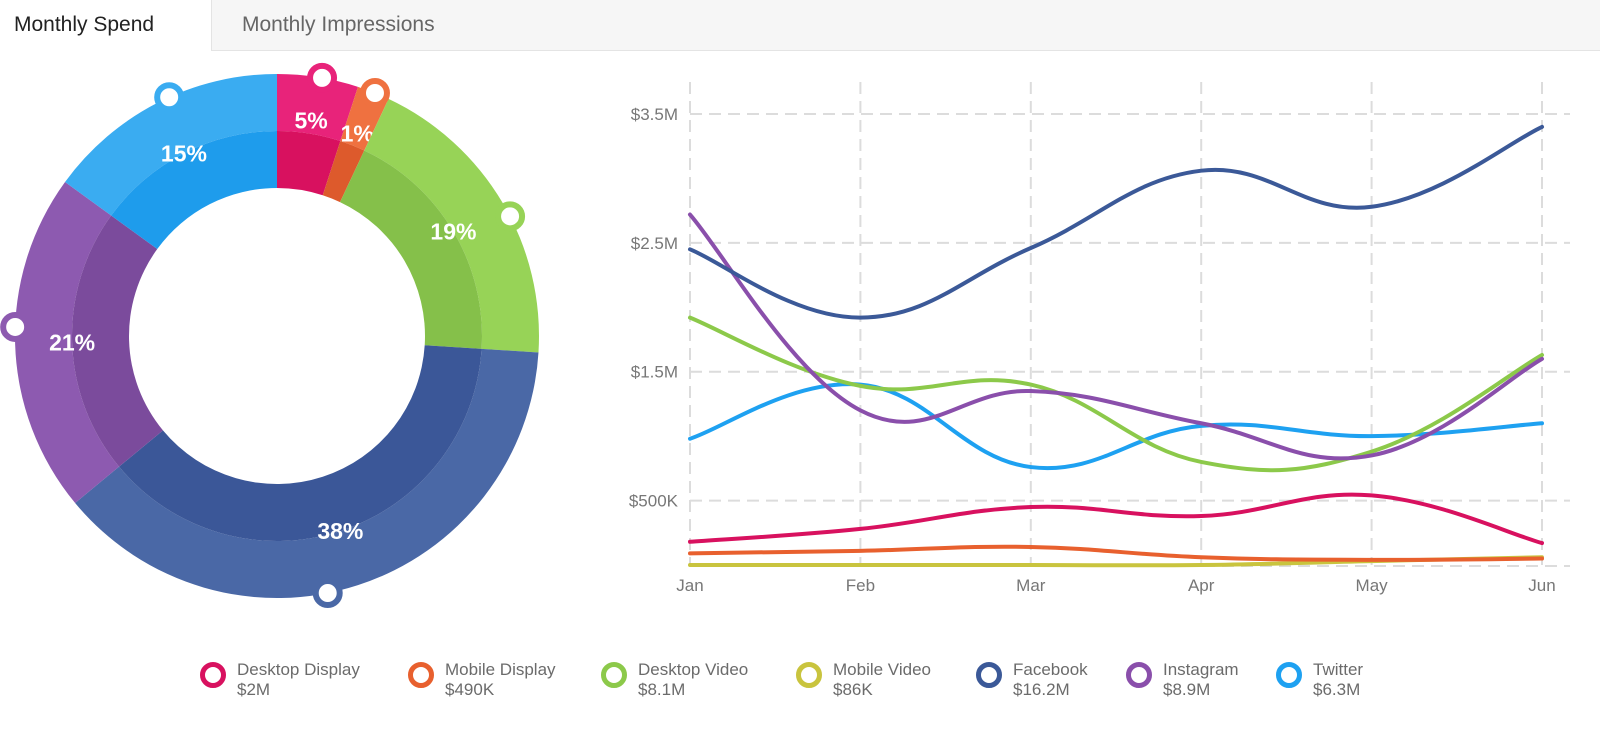  I want to click on legend-name: Facebook, so click(1050, 669).